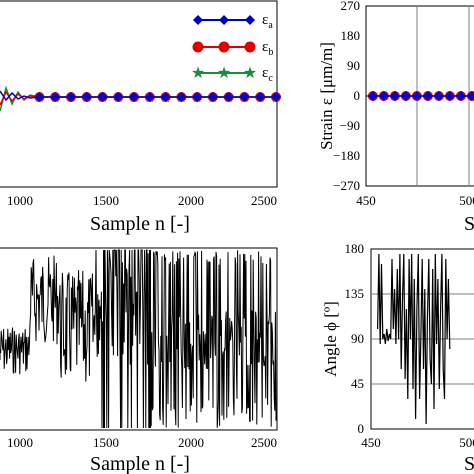 This screenshot has height=474, width=474. I want to click on br-ytick: 180, so click(355, 248).